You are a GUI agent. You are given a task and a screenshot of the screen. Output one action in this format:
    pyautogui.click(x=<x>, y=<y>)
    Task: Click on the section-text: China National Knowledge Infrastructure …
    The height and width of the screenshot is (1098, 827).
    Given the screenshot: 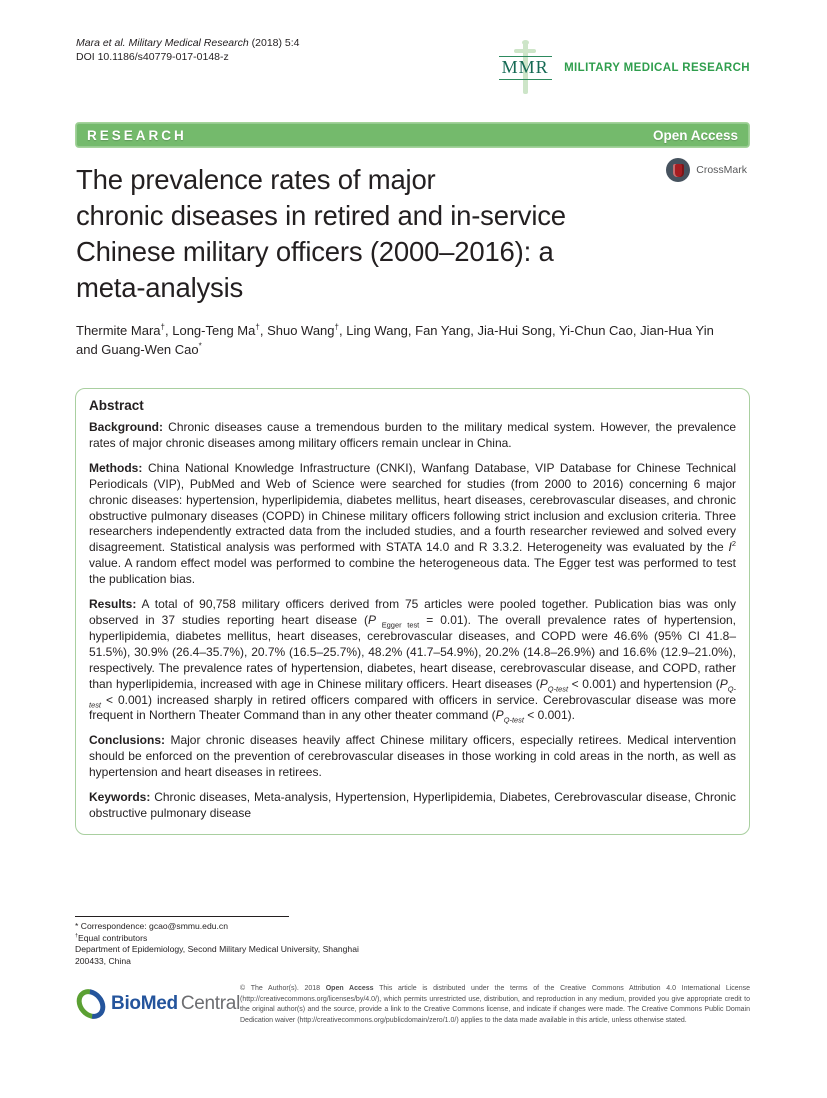 What is the action you would take?
    pyautogui.click(x=412, y=523)
    